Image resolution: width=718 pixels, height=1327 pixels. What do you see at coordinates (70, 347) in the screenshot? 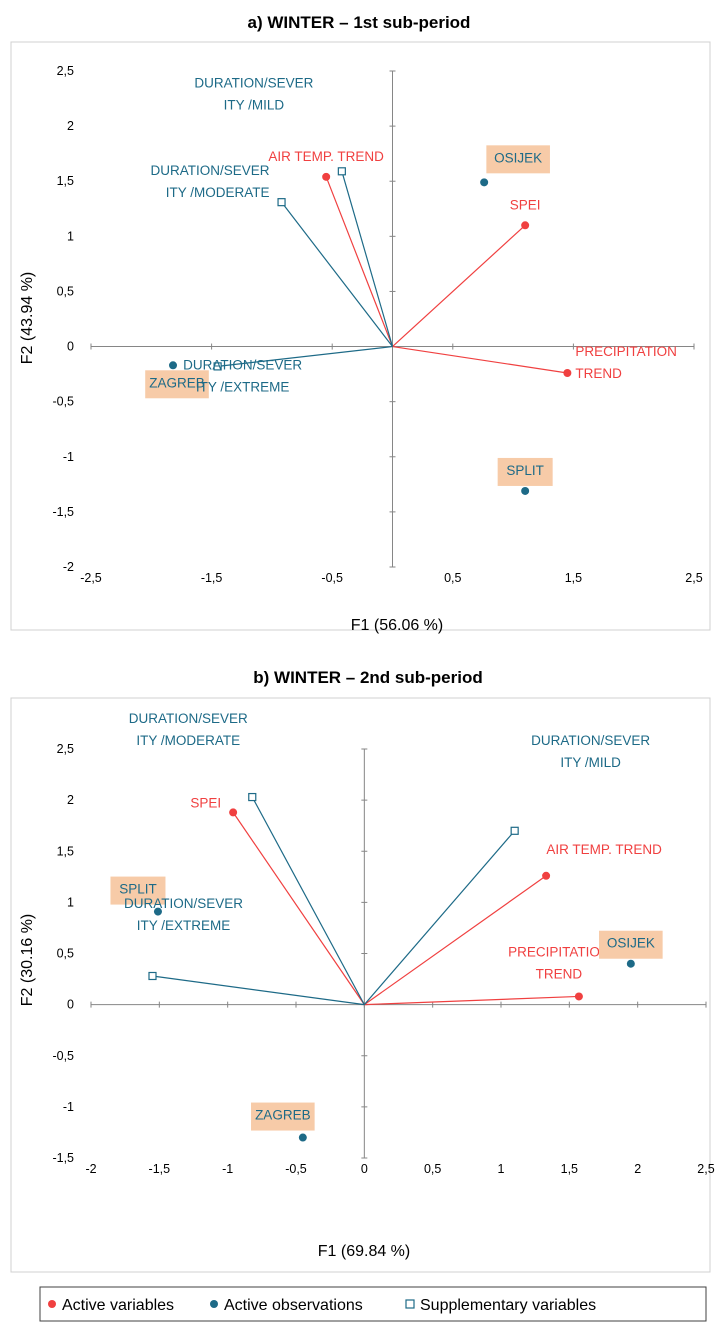
I see `y-tick-label: 0` at bounding box center [70, 347].